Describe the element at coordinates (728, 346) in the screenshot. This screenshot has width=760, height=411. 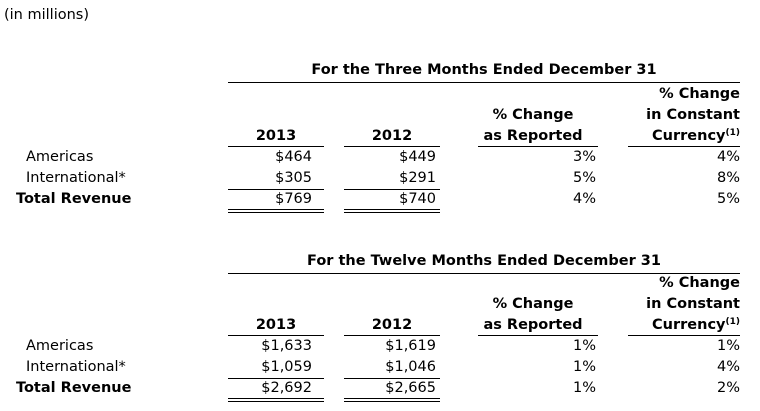
I see `cell-constant: 1%` at that location.